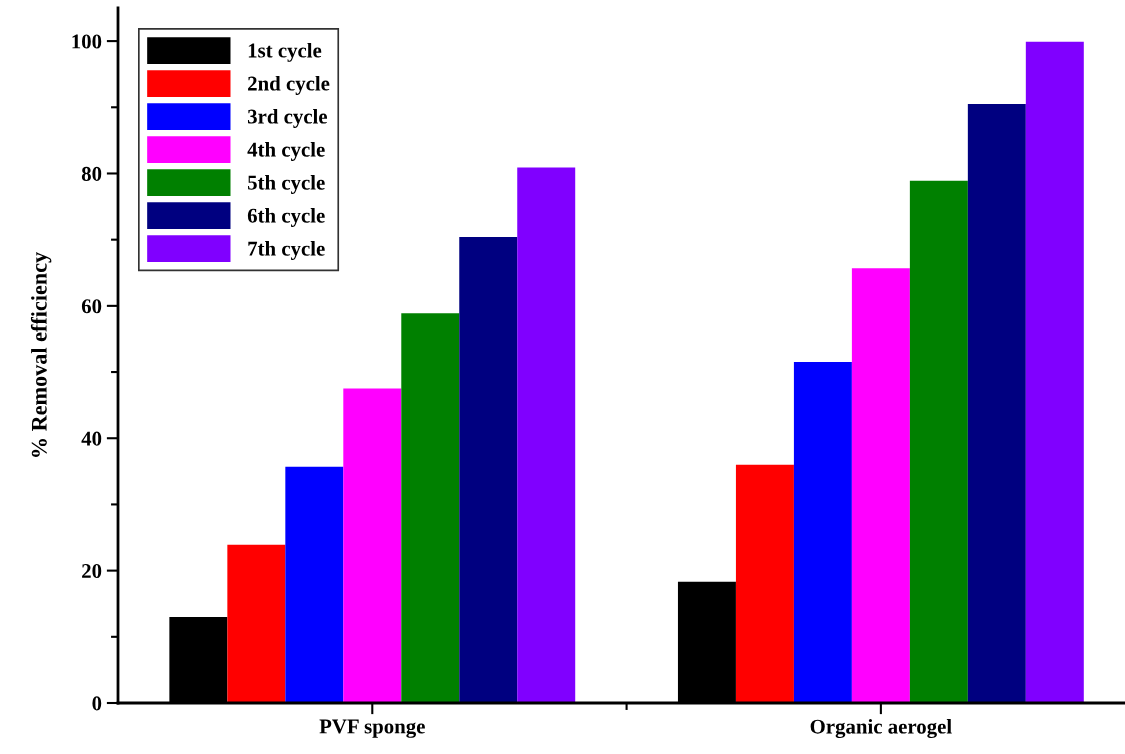  I want to click on legend-label: 2nd cycle, so click(289, 85).